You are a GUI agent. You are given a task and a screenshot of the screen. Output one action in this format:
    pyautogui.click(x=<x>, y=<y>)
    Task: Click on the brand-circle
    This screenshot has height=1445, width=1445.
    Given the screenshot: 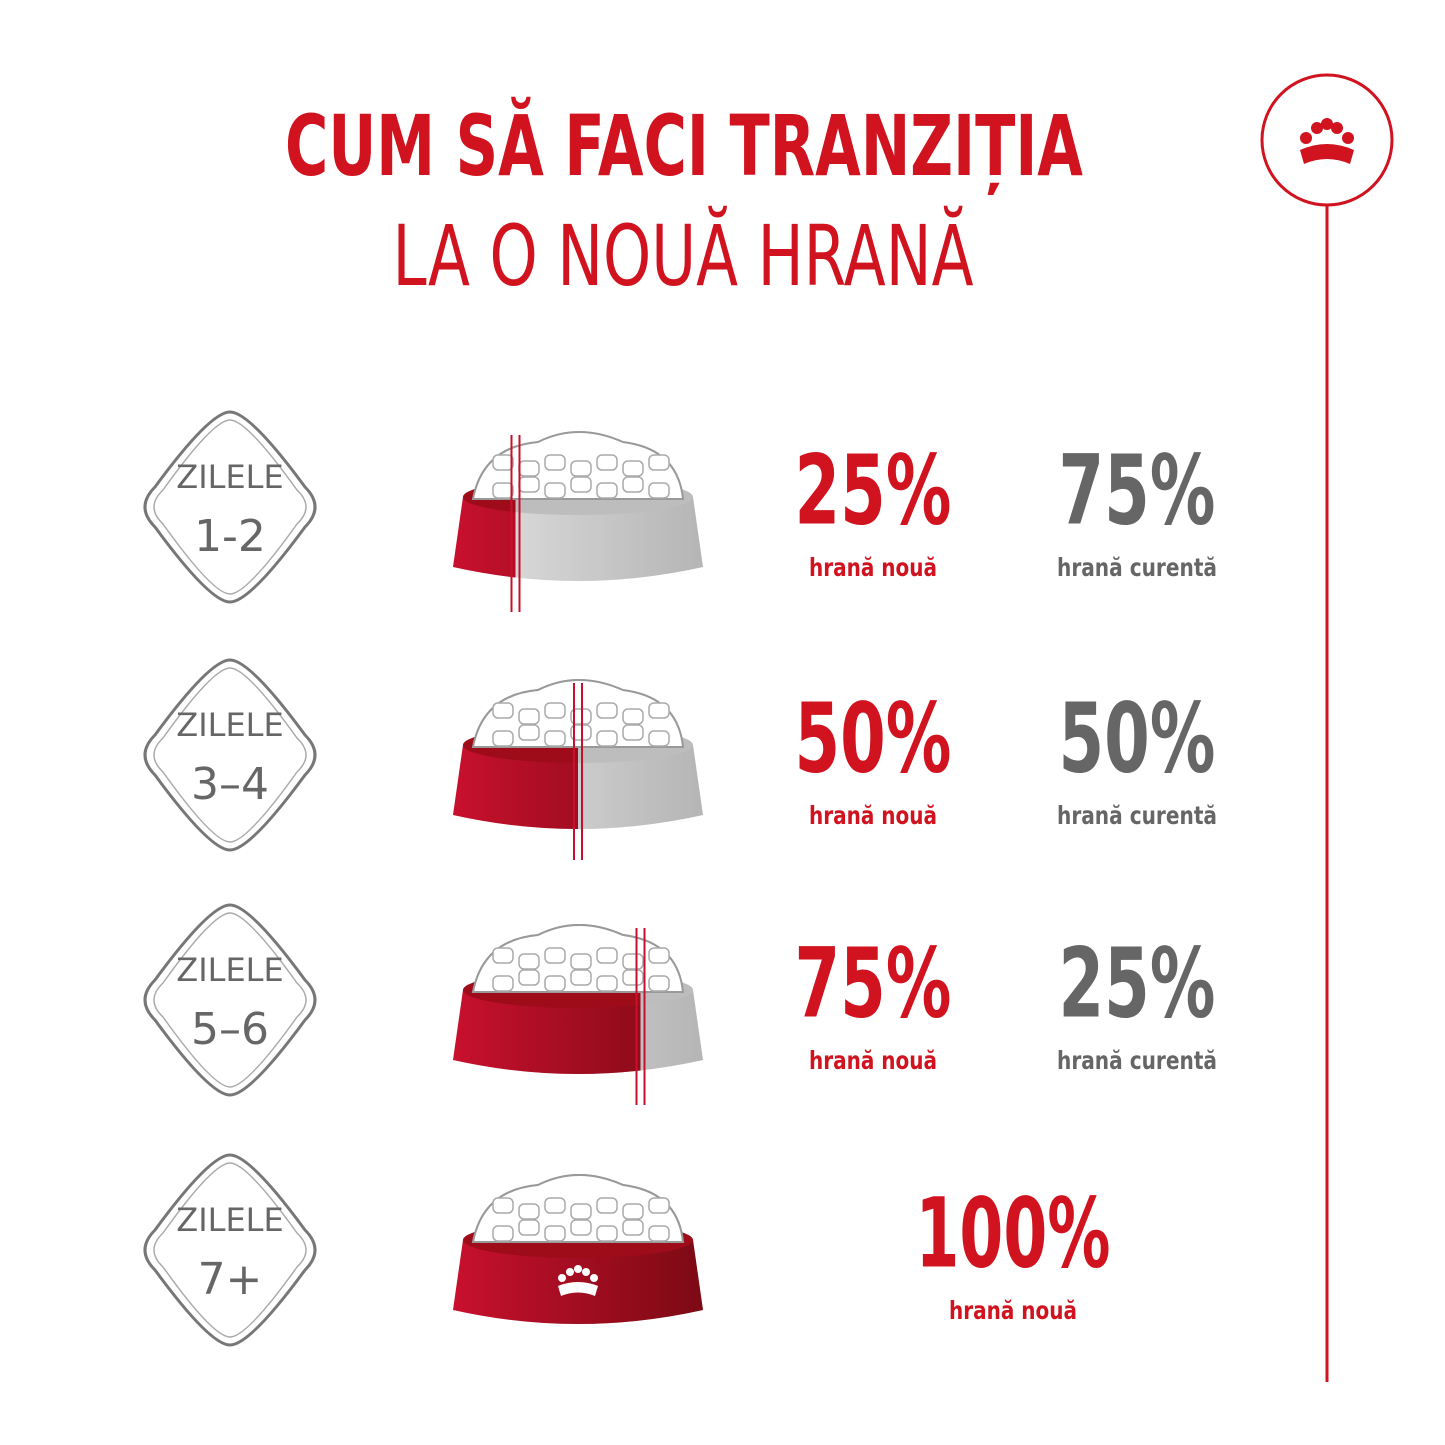 What is the action you would take?
    pyautogui.click(x=1327, y=140)
    